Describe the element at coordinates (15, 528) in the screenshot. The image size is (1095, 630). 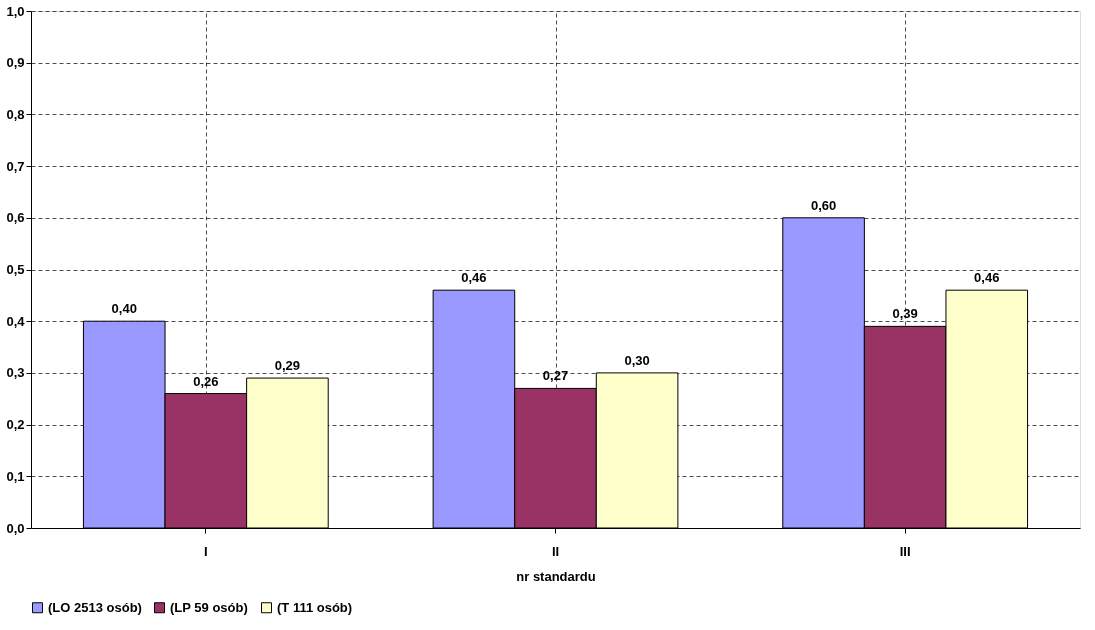
I see `y-tick-label: 0,0` at that location.